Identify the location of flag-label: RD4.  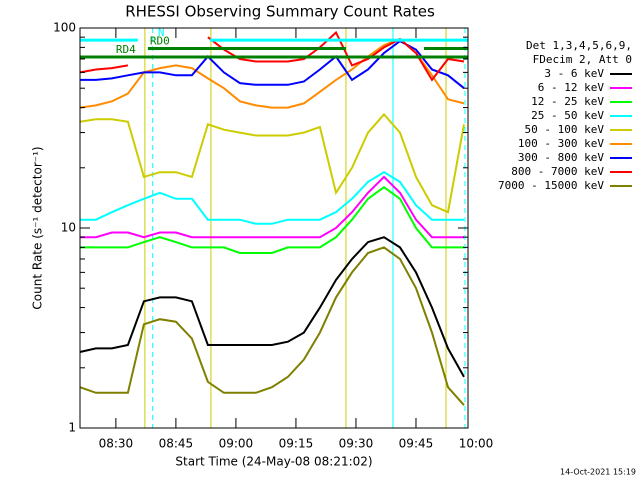
(126, 49).